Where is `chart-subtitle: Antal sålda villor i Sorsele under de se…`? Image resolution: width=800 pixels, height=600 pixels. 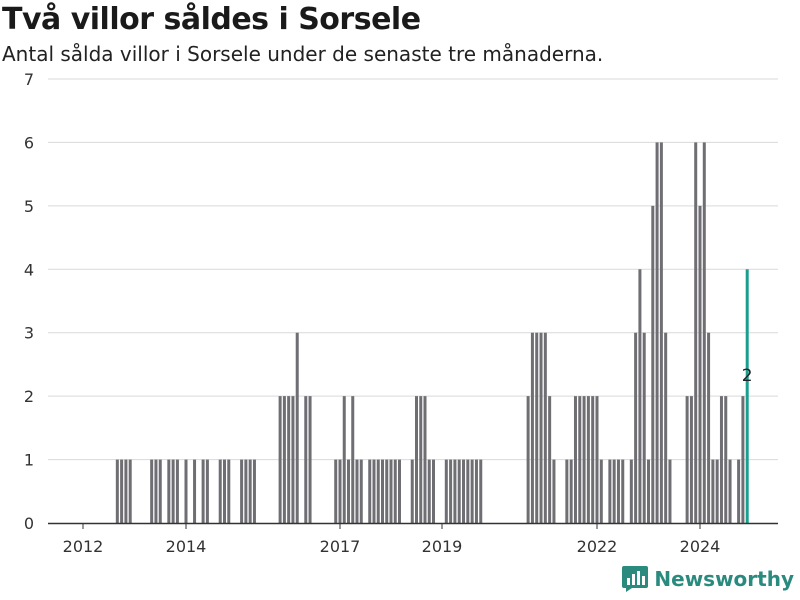
chart-subtitle: Antal sålda villor i Sorsele under de se… is located at coordinates (303, 54).